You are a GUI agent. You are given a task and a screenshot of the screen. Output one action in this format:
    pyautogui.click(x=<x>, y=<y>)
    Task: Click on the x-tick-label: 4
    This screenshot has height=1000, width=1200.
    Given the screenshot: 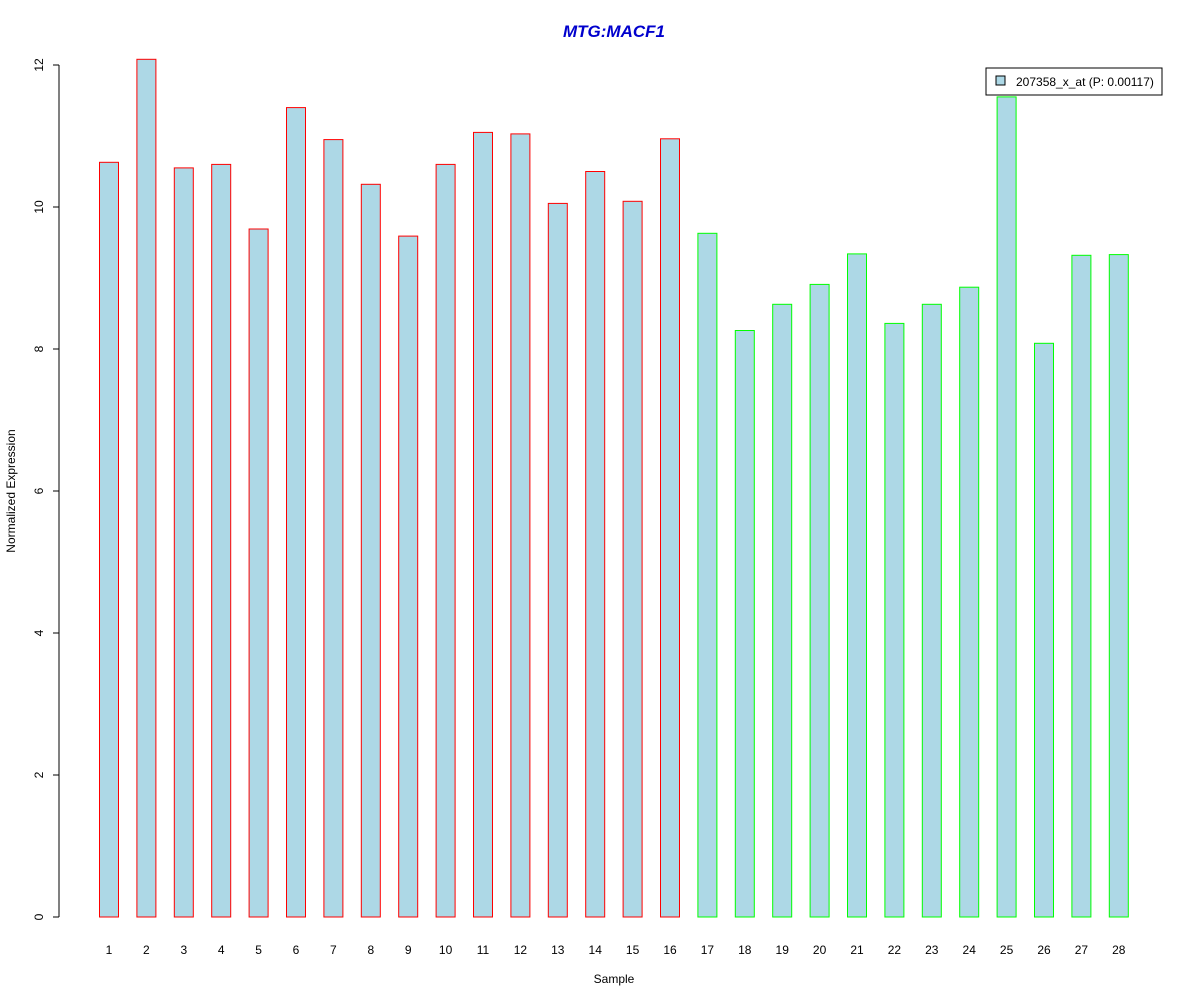 What is the action you would take?
    pyautogui.click(x=221, y=950)
    